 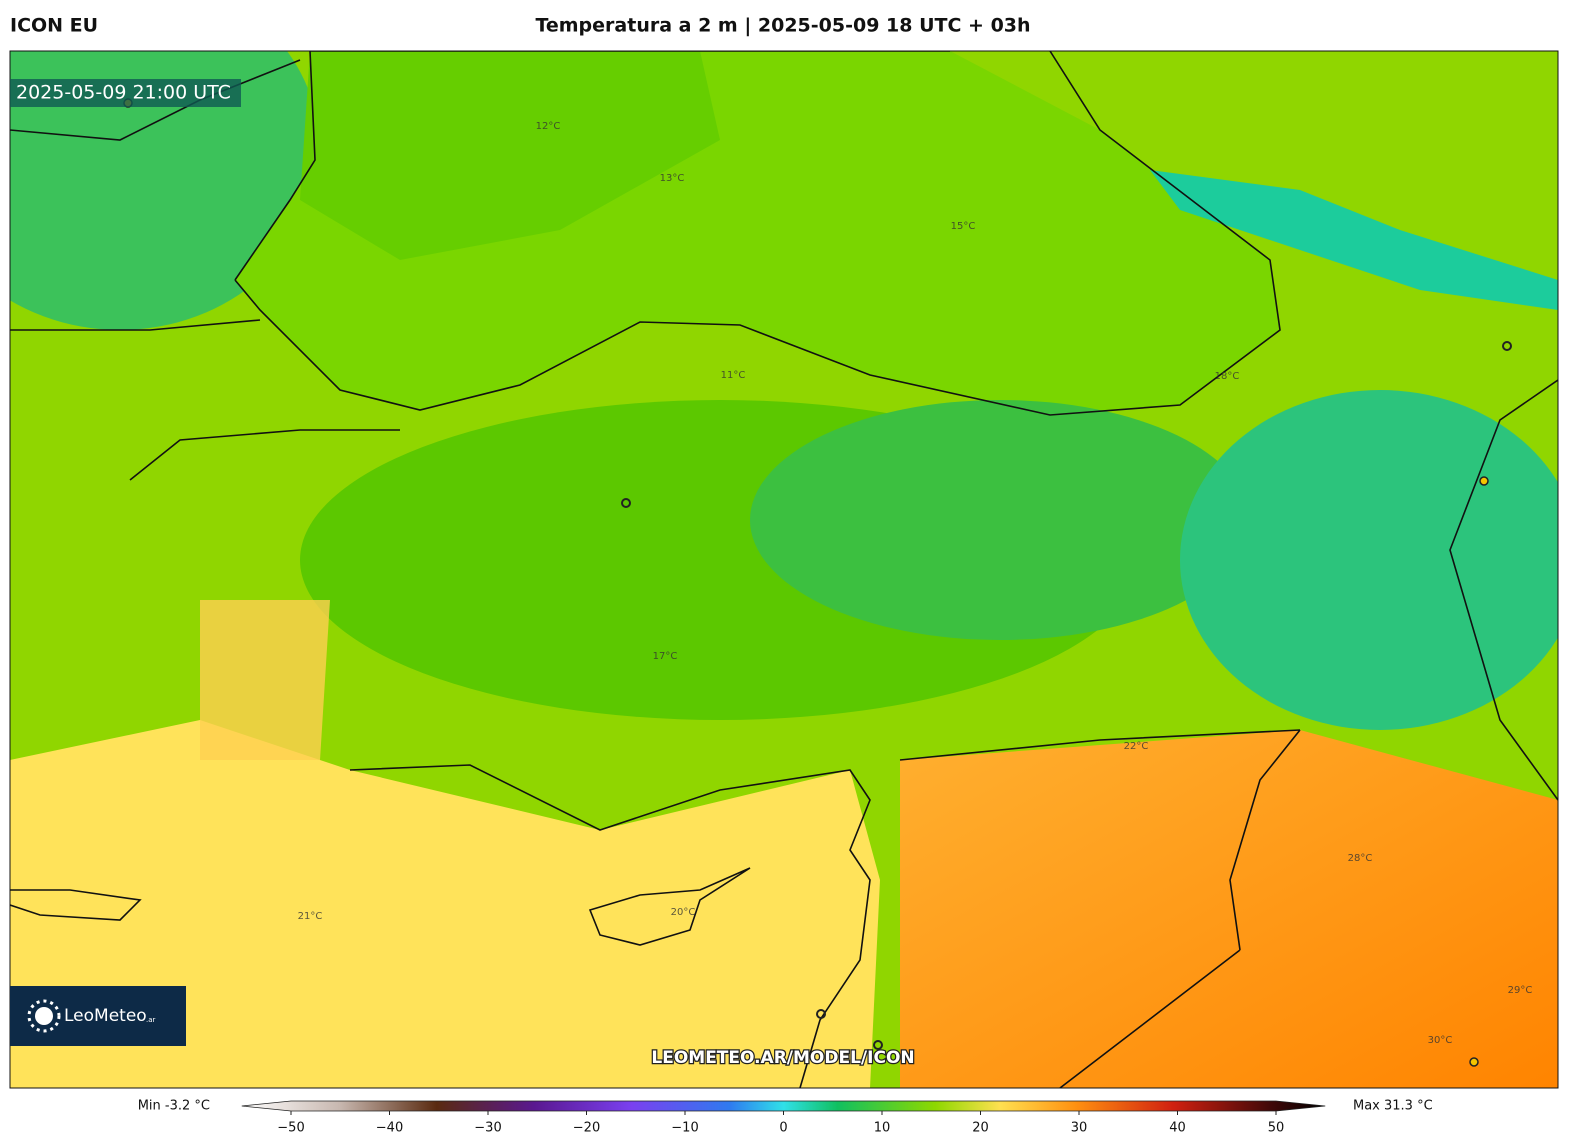 I want to click on field-highland, so click(x=1369, y=560).